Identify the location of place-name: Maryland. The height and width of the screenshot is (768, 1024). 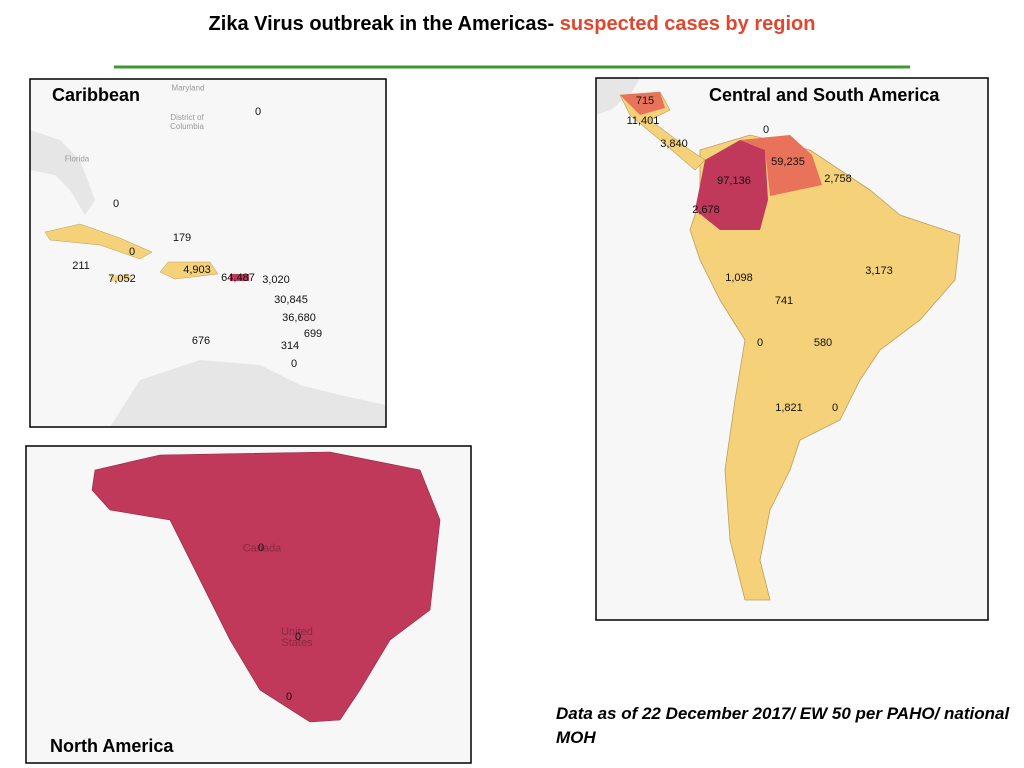
(188, 88).